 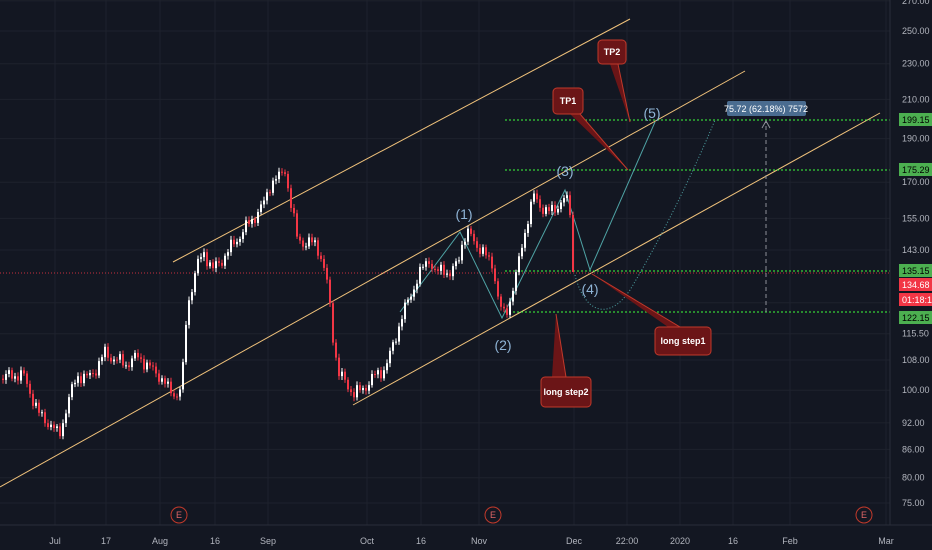 I want to click on annotation-callout: long step2, so click(x=566, y=360).